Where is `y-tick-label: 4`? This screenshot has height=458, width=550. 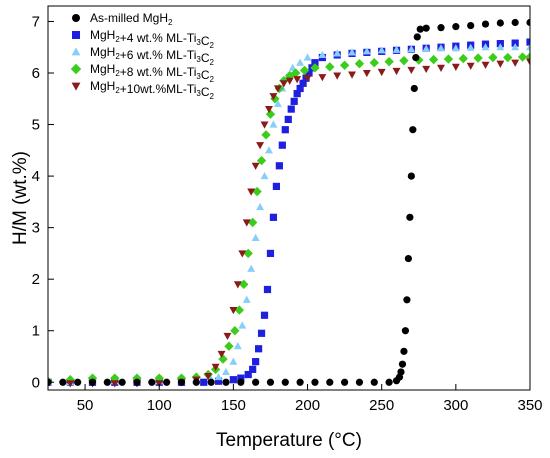 y-tick-label: 4 is located at coordinates (36, 176).